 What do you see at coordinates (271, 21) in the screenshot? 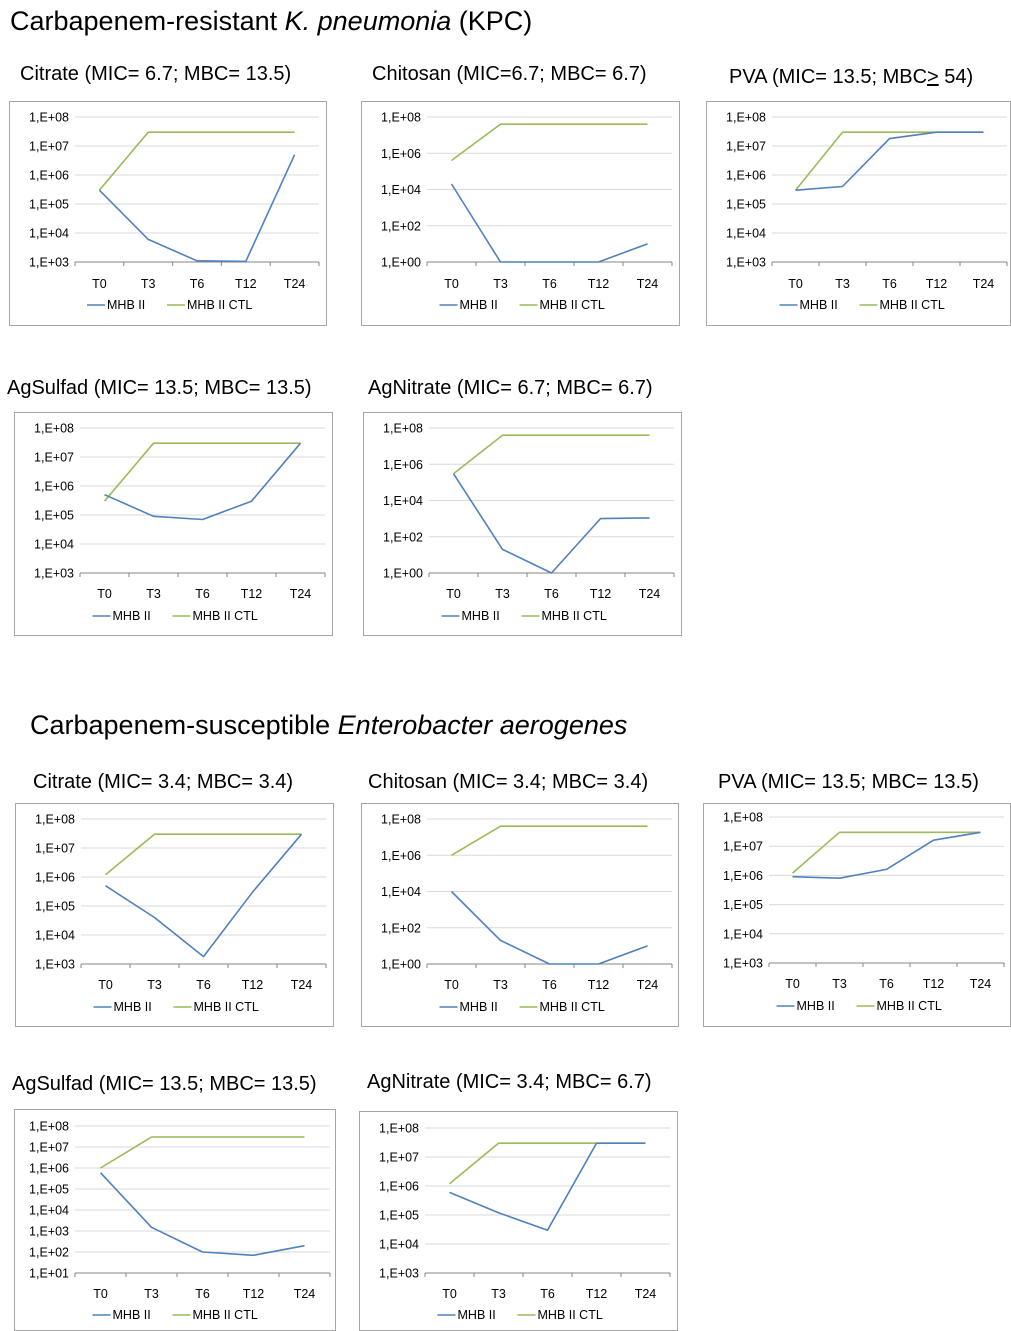
I see `section-title-kpc: Carbapenem-resistant K. pneumonia (KPC)` at bounding box center [271, 21].